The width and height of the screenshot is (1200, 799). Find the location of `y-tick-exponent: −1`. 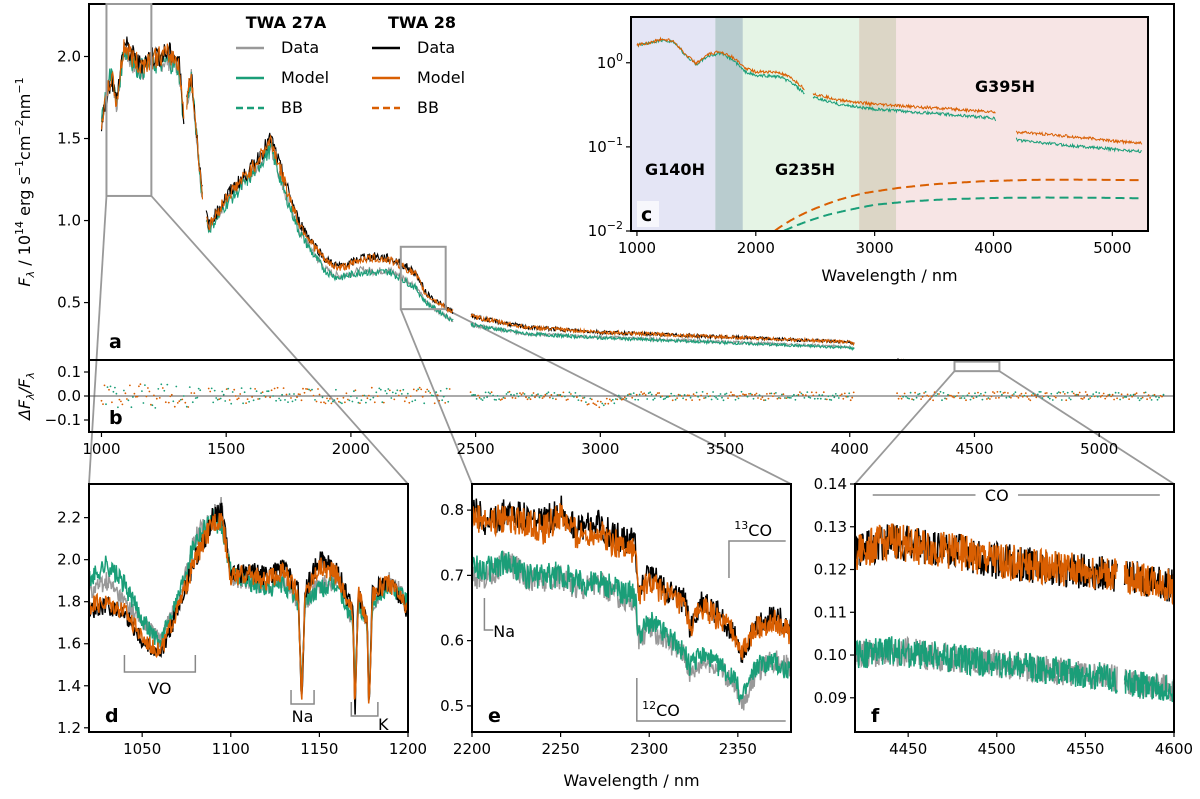

y-tick-exponent: −1 is located at coordinates (615, 141).